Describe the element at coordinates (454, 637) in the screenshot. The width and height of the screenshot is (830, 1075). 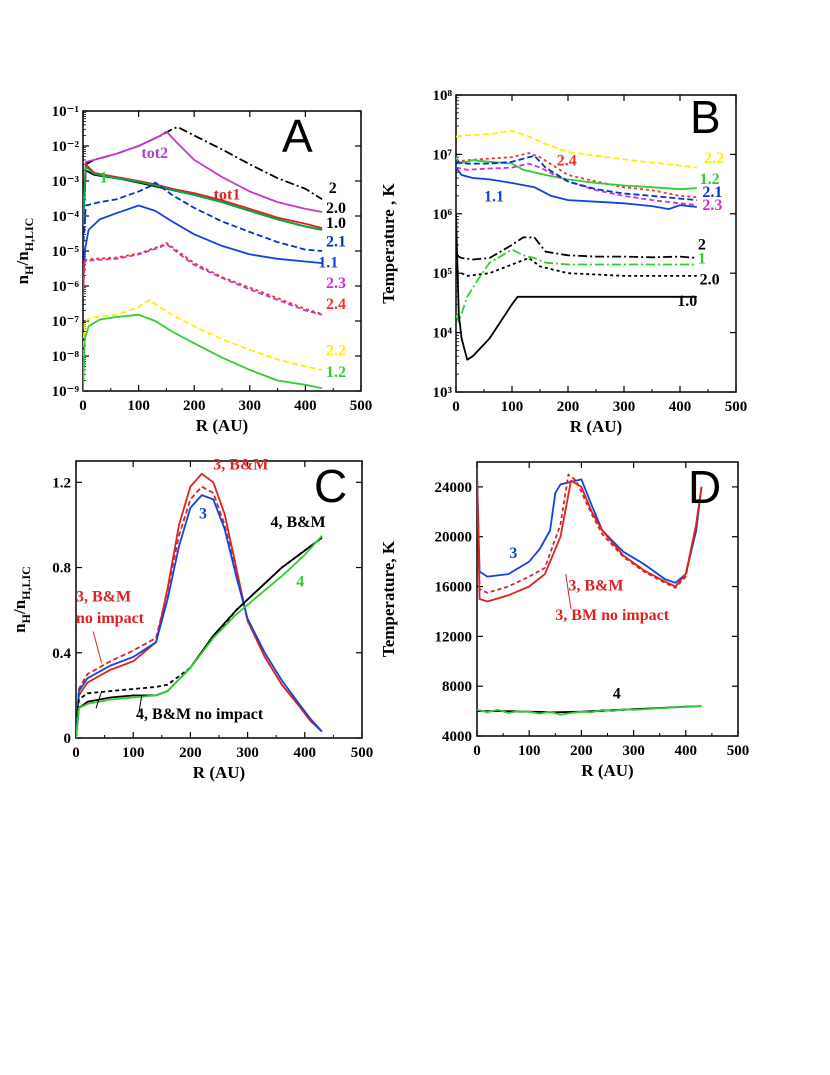
I see `y-tick-label: 12000` at that location.